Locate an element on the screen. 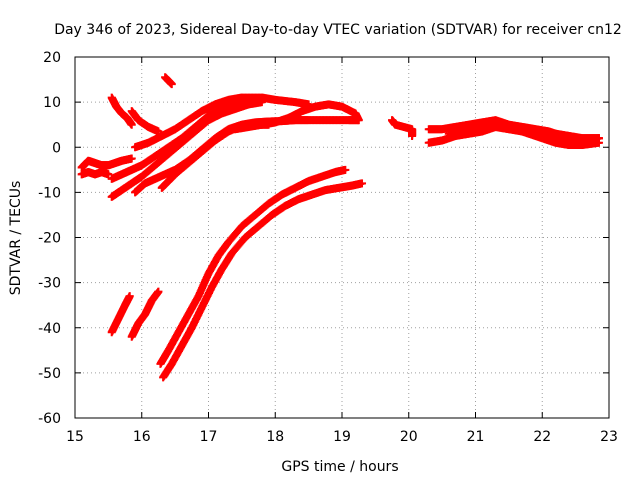 Image resolution: width=640 pixels, height=480 pixels. series-o is located at coordinates (263, 280).